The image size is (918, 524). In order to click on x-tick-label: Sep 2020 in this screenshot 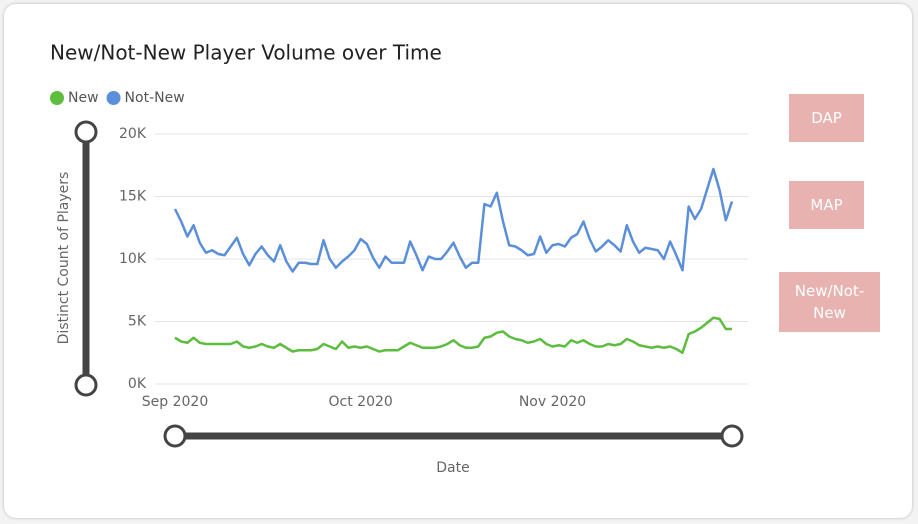, I will do `click(175, 402)`.